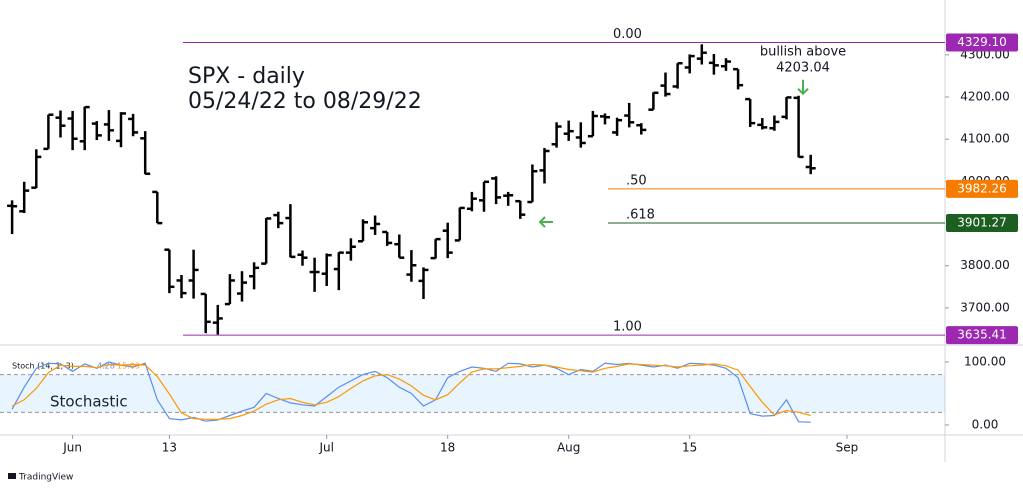 The height and width of the screenshot is (490, 1023). What do you see at coordinates (545, 222) in the screenshot?
I see `arrow-left` at bounding box center [545, 222].